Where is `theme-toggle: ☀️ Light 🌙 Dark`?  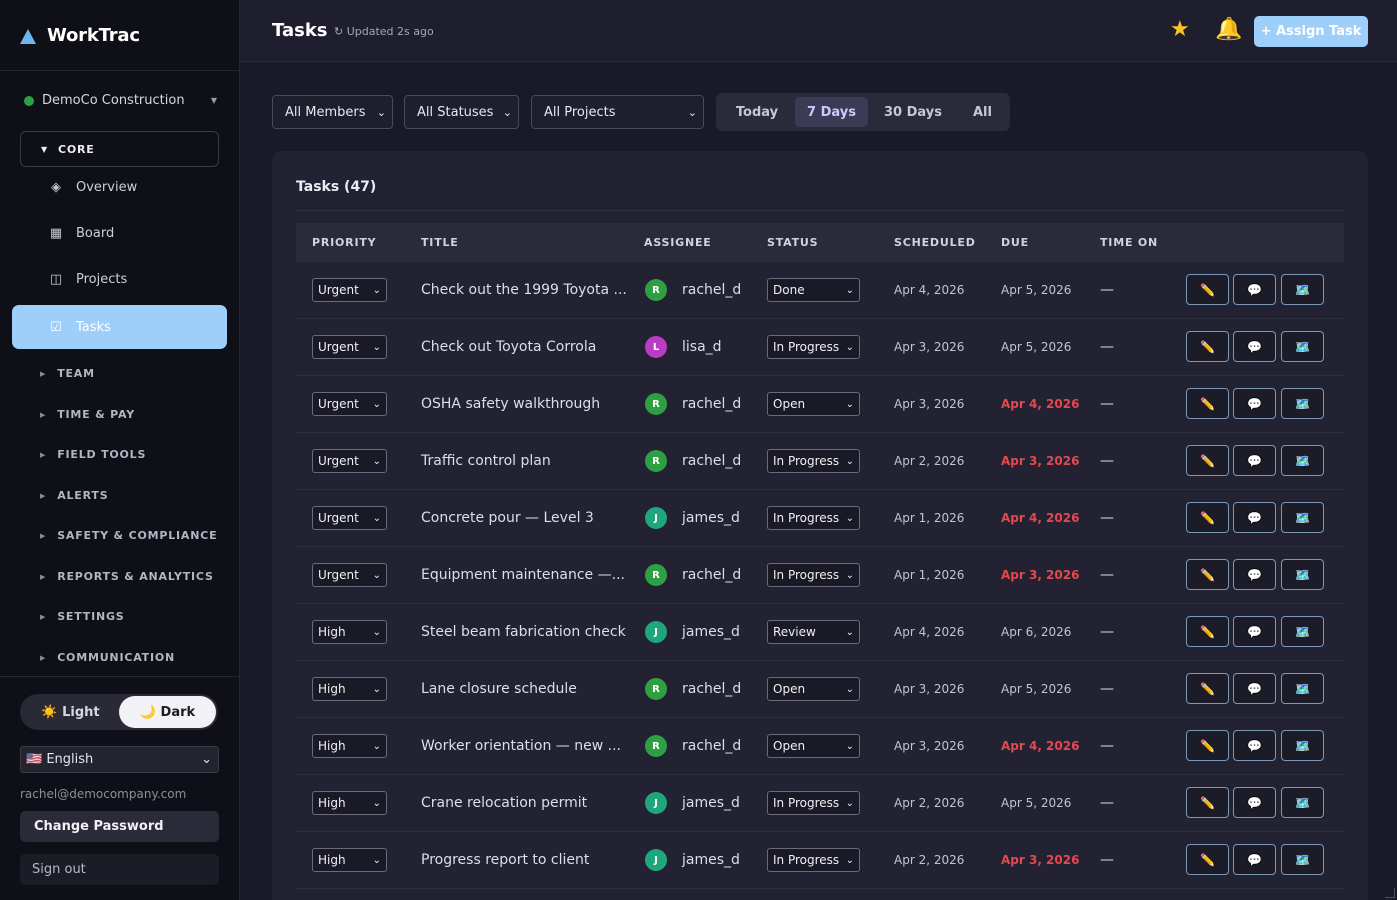 theme-toggle: ☀️ Light 🌙 Dark is located at coordinates (119, 712).